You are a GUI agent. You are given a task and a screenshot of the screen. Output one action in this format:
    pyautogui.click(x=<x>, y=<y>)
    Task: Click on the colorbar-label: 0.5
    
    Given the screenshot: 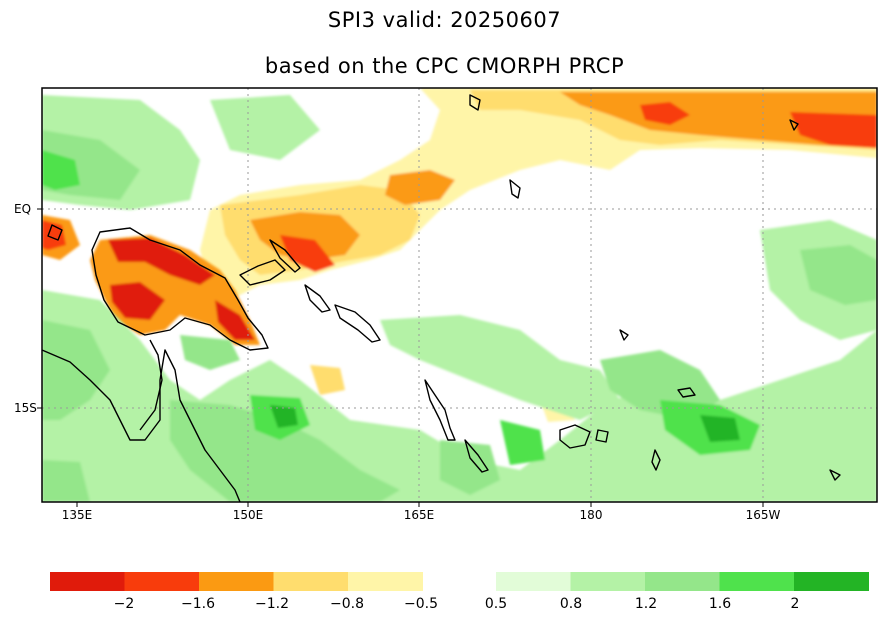 What is the action you would take?
    pyautogui.click(x=496, y=604)
    